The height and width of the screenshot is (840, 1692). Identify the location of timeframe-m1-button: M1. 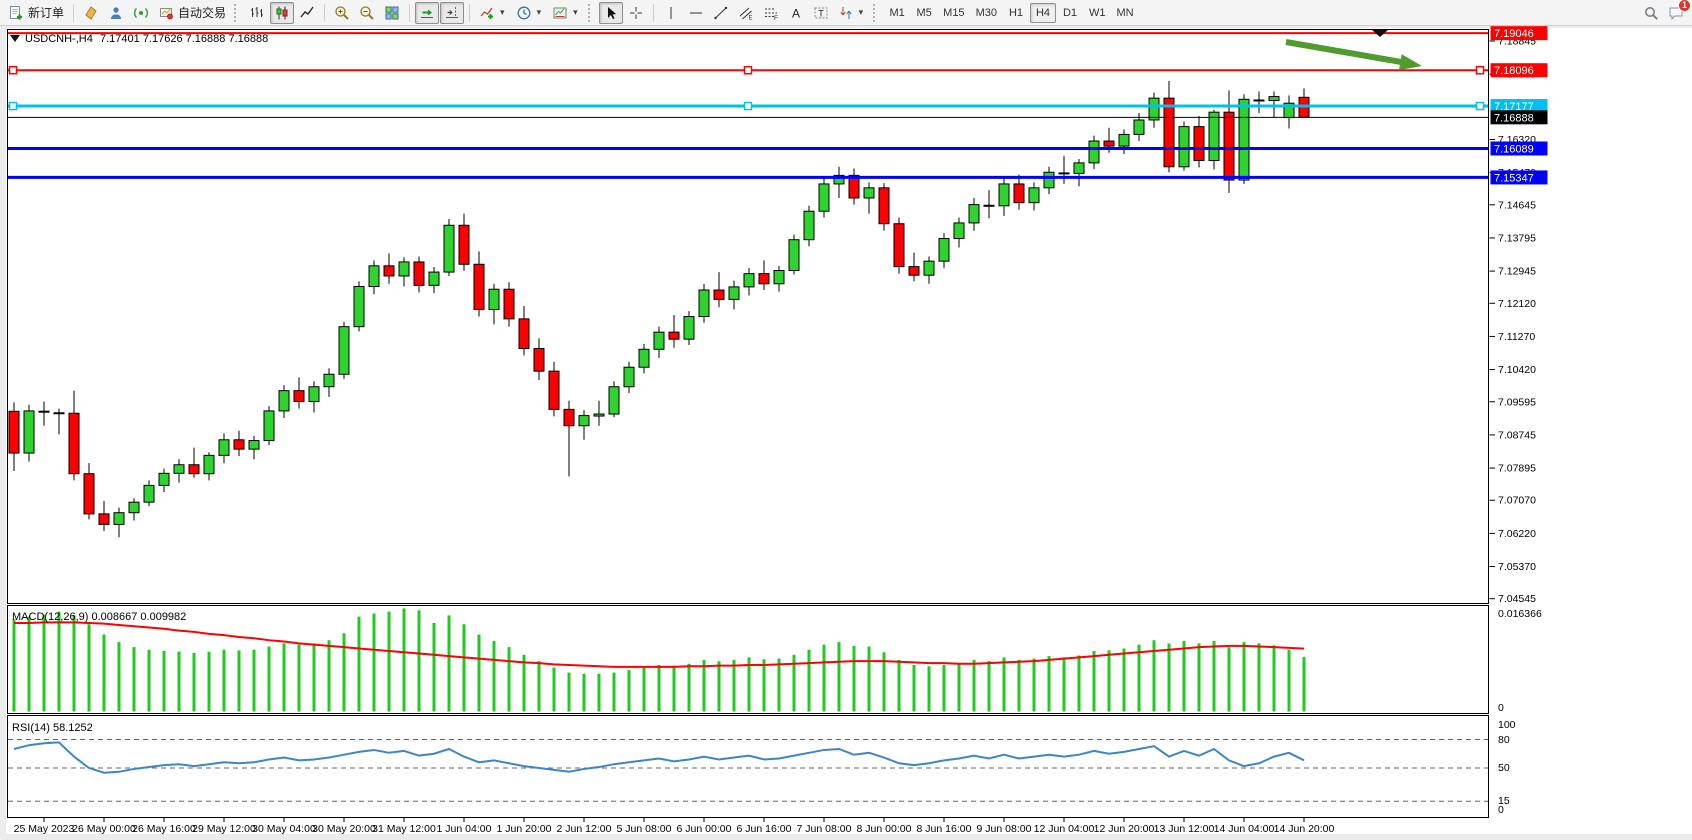
(897, 13).